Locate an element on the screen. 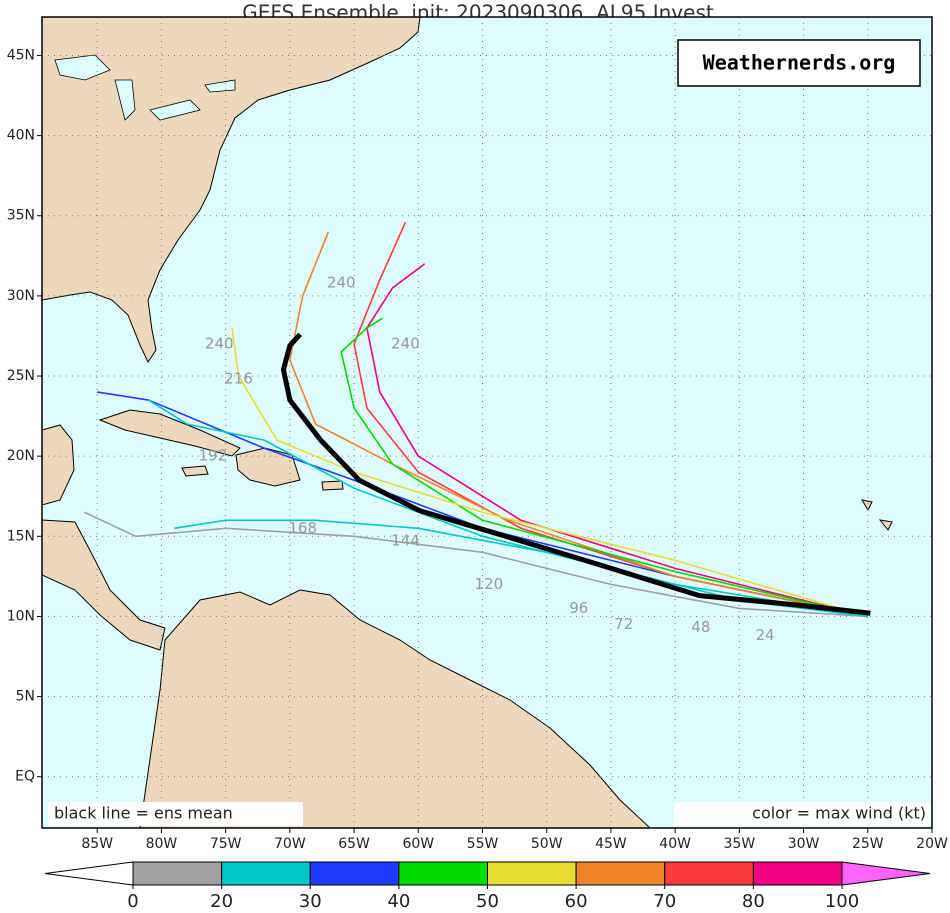  note-right: color = max wind (kt) is located at coordinates (839, 813).